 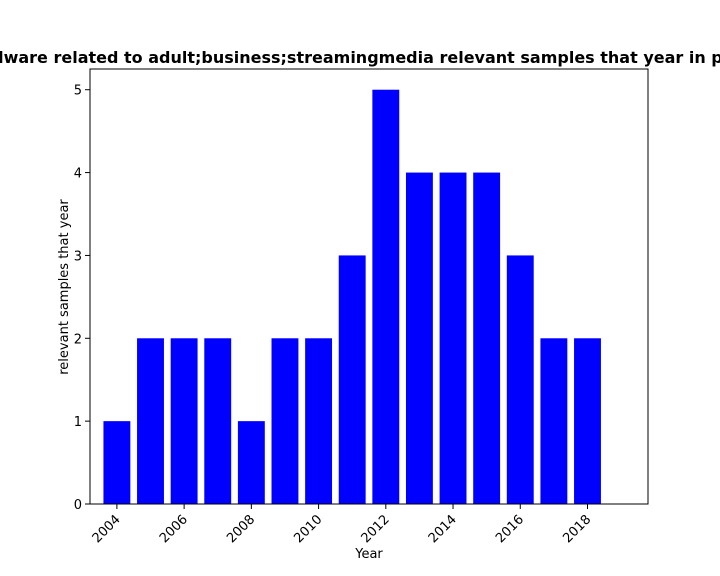 What do you see at coordinates (319, 421) in the screenshot?
I see `bar-2010` at bounding box center [319, 421].